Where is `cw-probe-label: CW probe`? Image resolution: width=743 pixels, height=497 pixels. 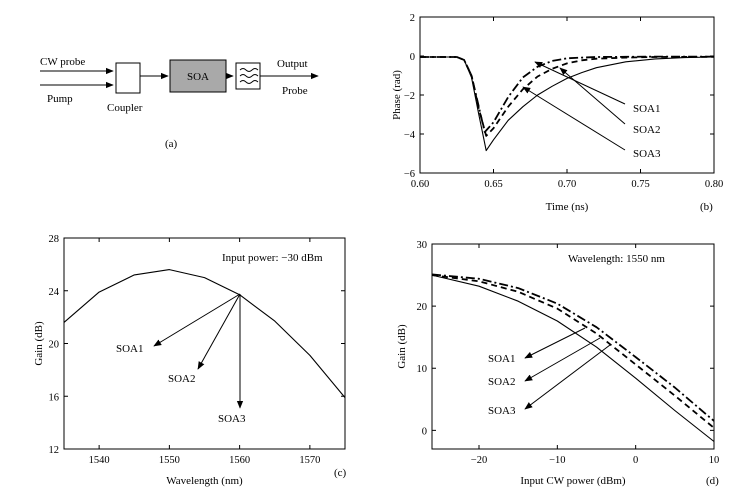 cw-probe-label: CW probe is located at coordinates (62, 62).